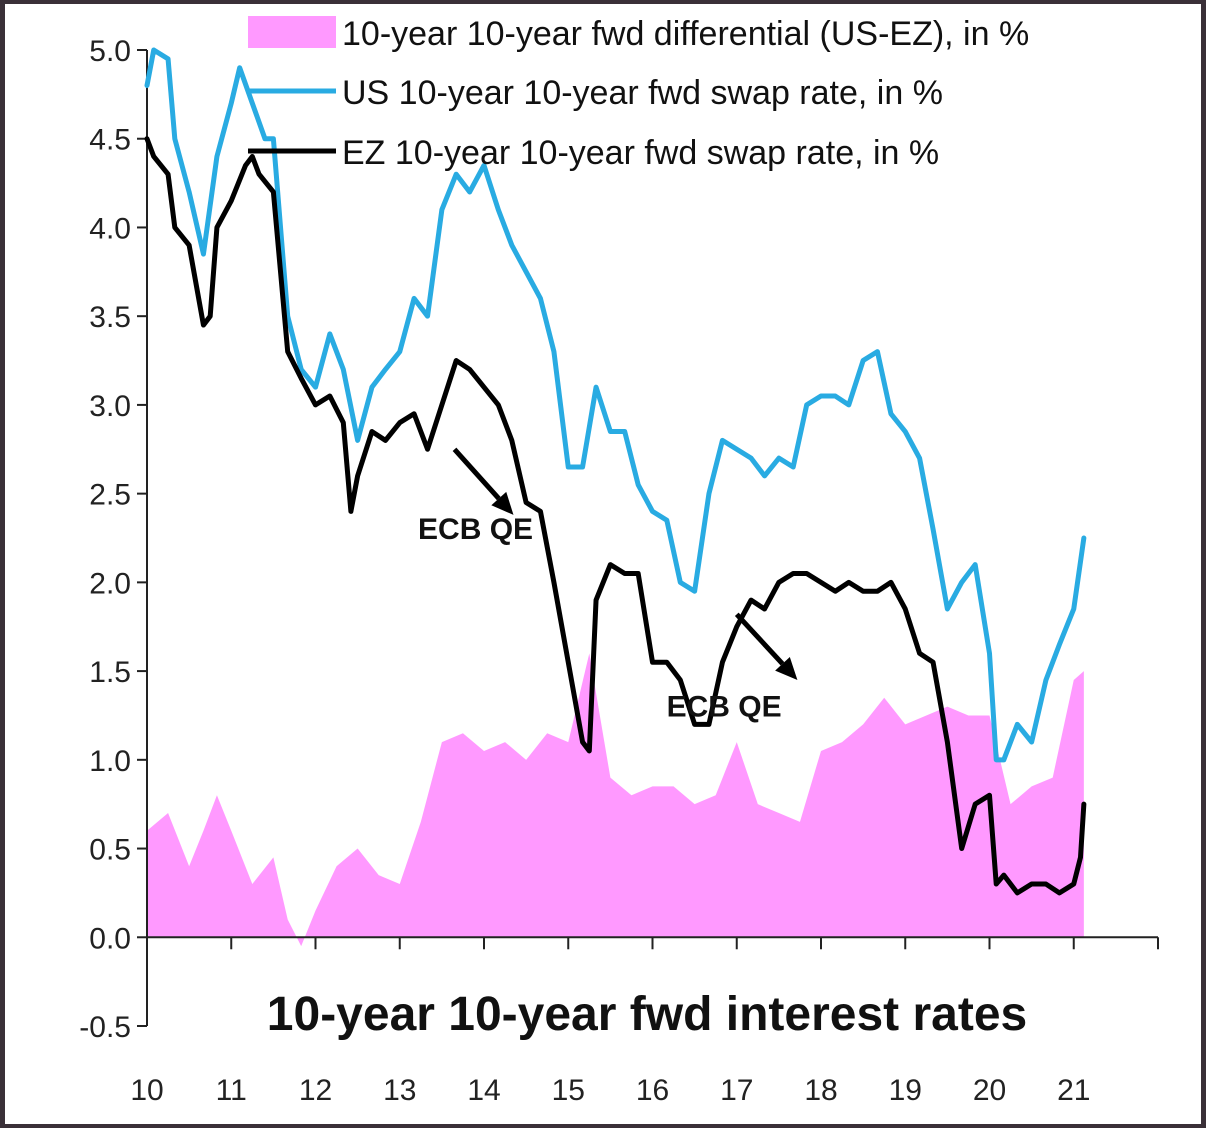 Image resolution: width=1206 pixels, height=1128 pixels. I want to click on x-tick-label: 20, so click(989, 1090).